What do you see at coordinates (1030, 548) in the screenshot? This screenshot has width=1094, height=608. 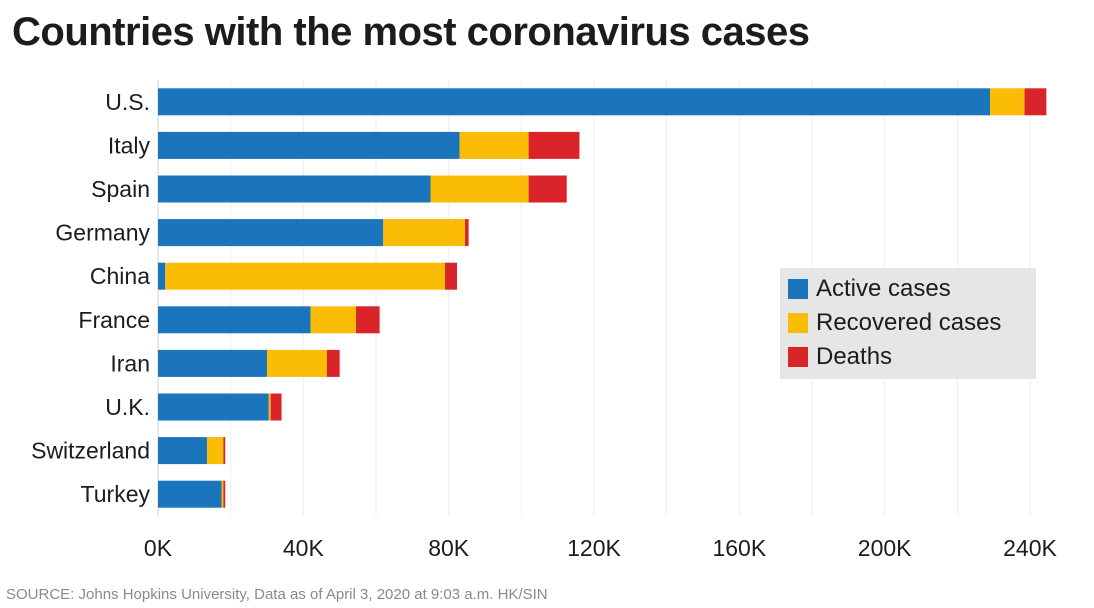 I see `x-tick-label: 240K` at bounding box center [1030, 548].